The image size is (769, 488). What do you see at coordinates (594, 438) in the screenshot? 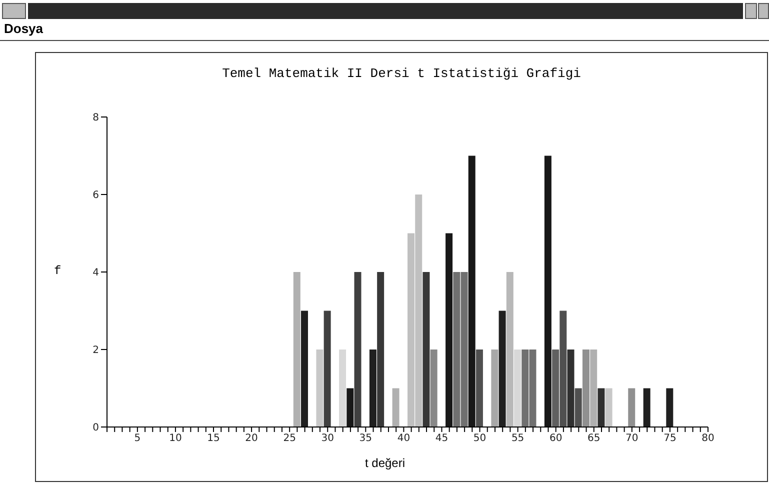
I see `x-tick-label: 65` at bounding box center [594, 438].